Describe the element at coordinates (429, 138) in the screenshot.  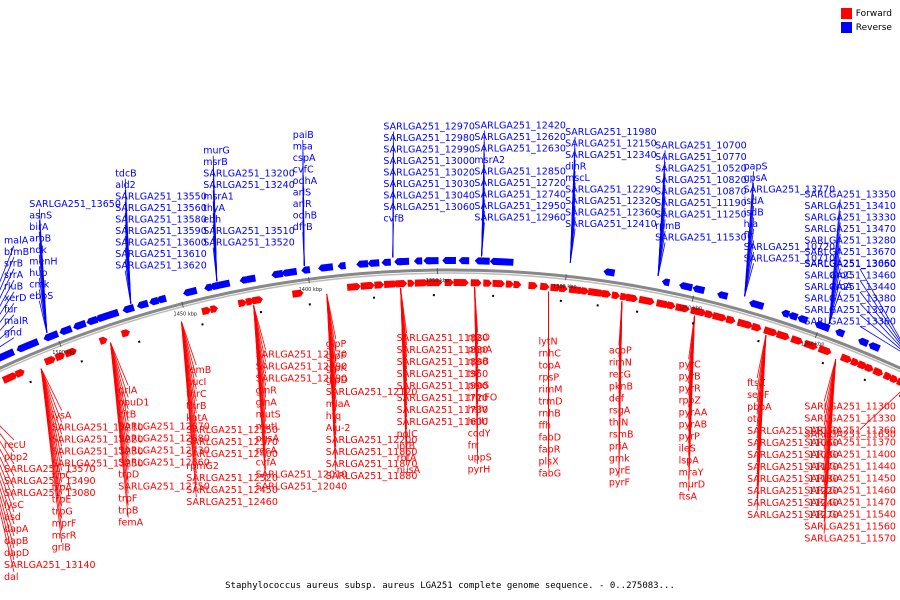
I see `gene-label: SARLGA251_12980` at that location.